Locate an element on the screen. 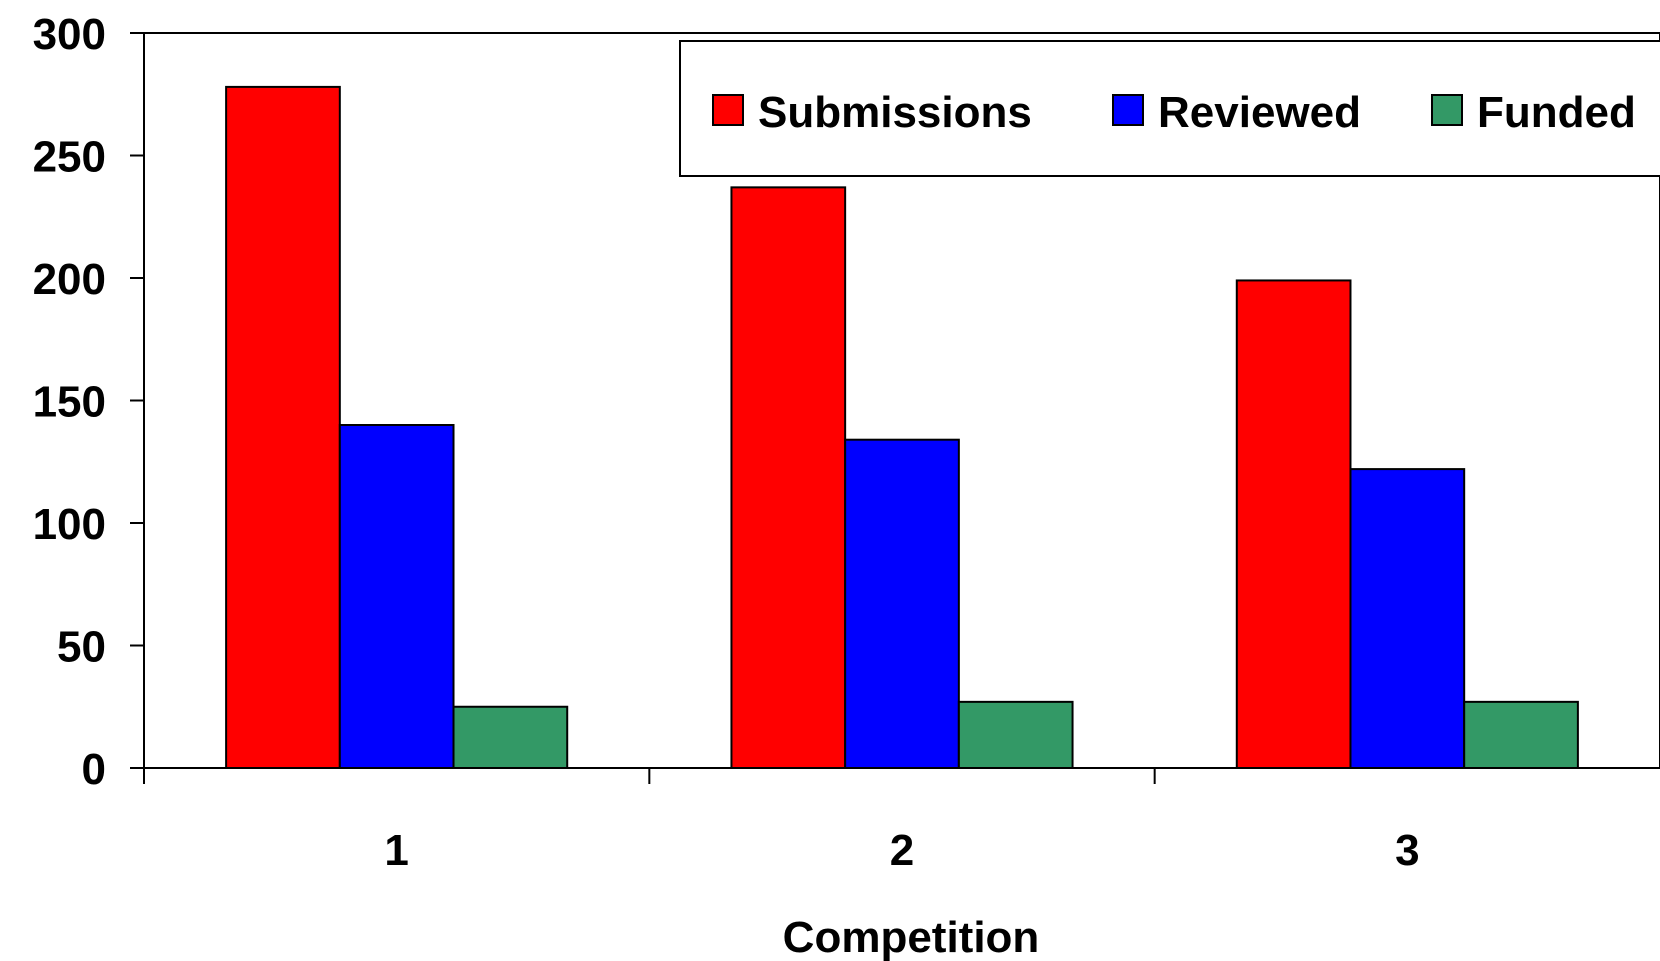  y-axis: 0 50 100 150 200 250 300 is located at coordinates (88, 402).